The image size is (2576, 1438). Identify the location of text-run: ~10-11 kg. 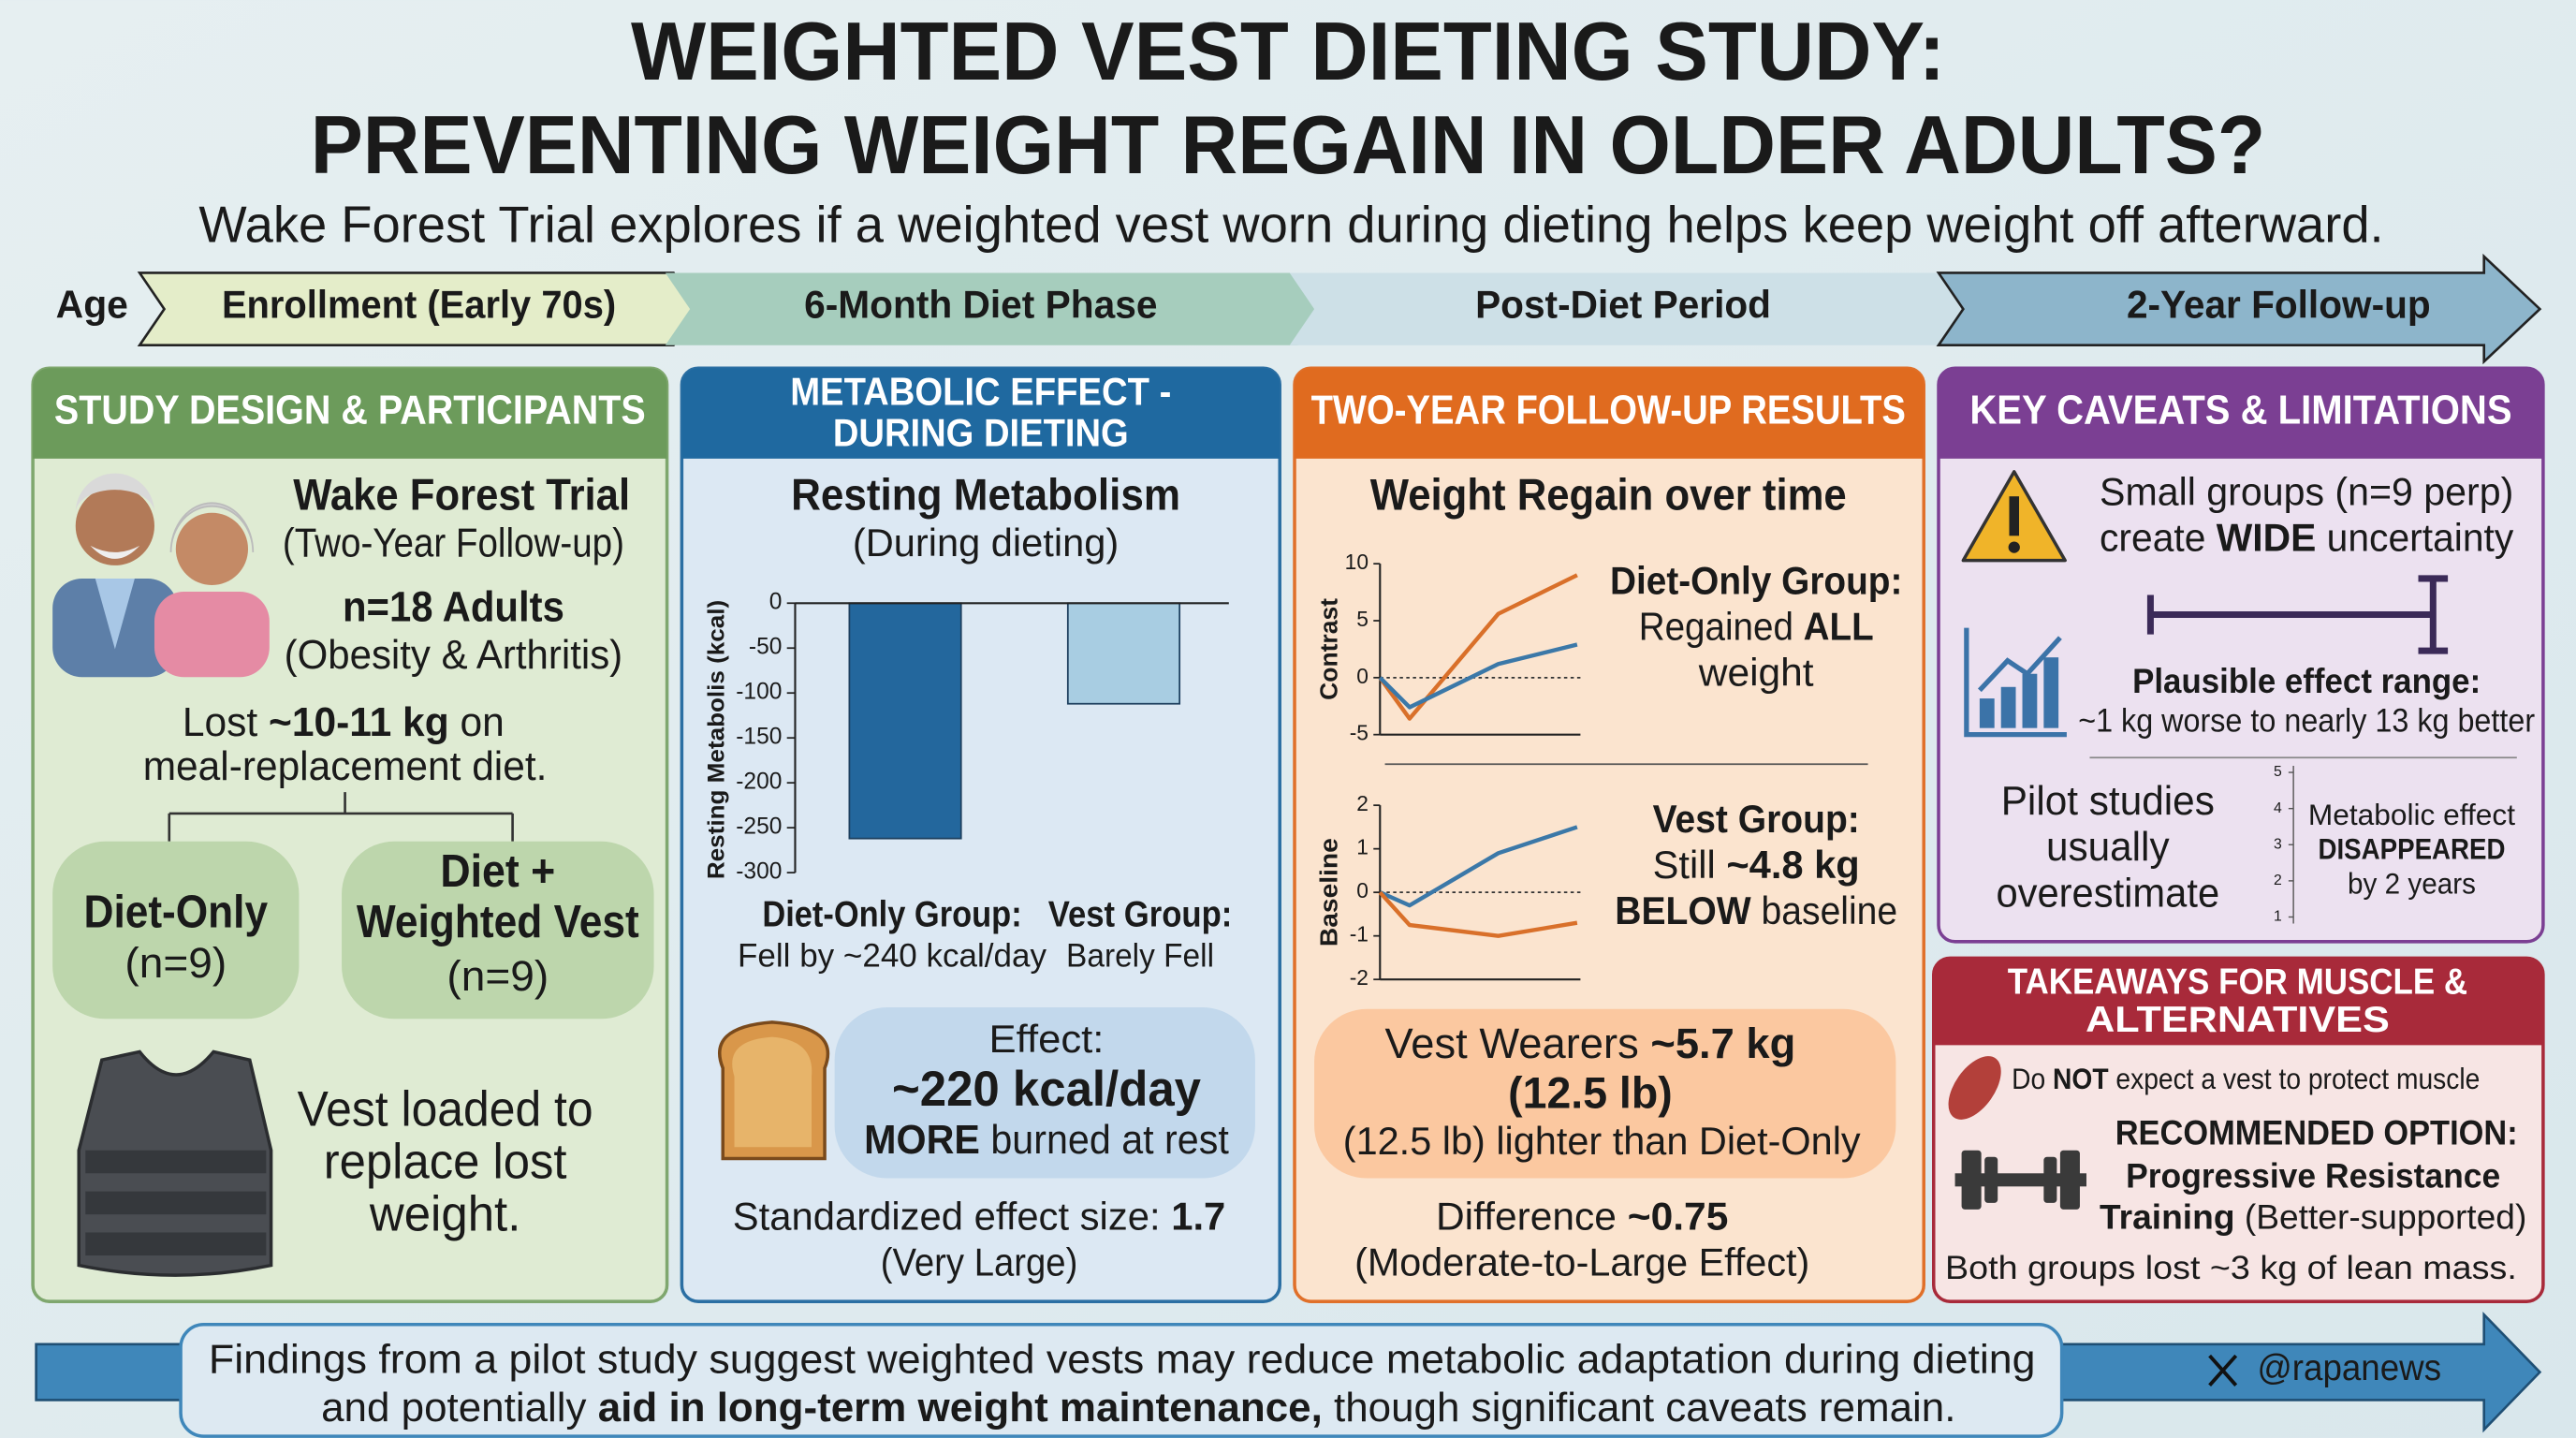
(359, 722).